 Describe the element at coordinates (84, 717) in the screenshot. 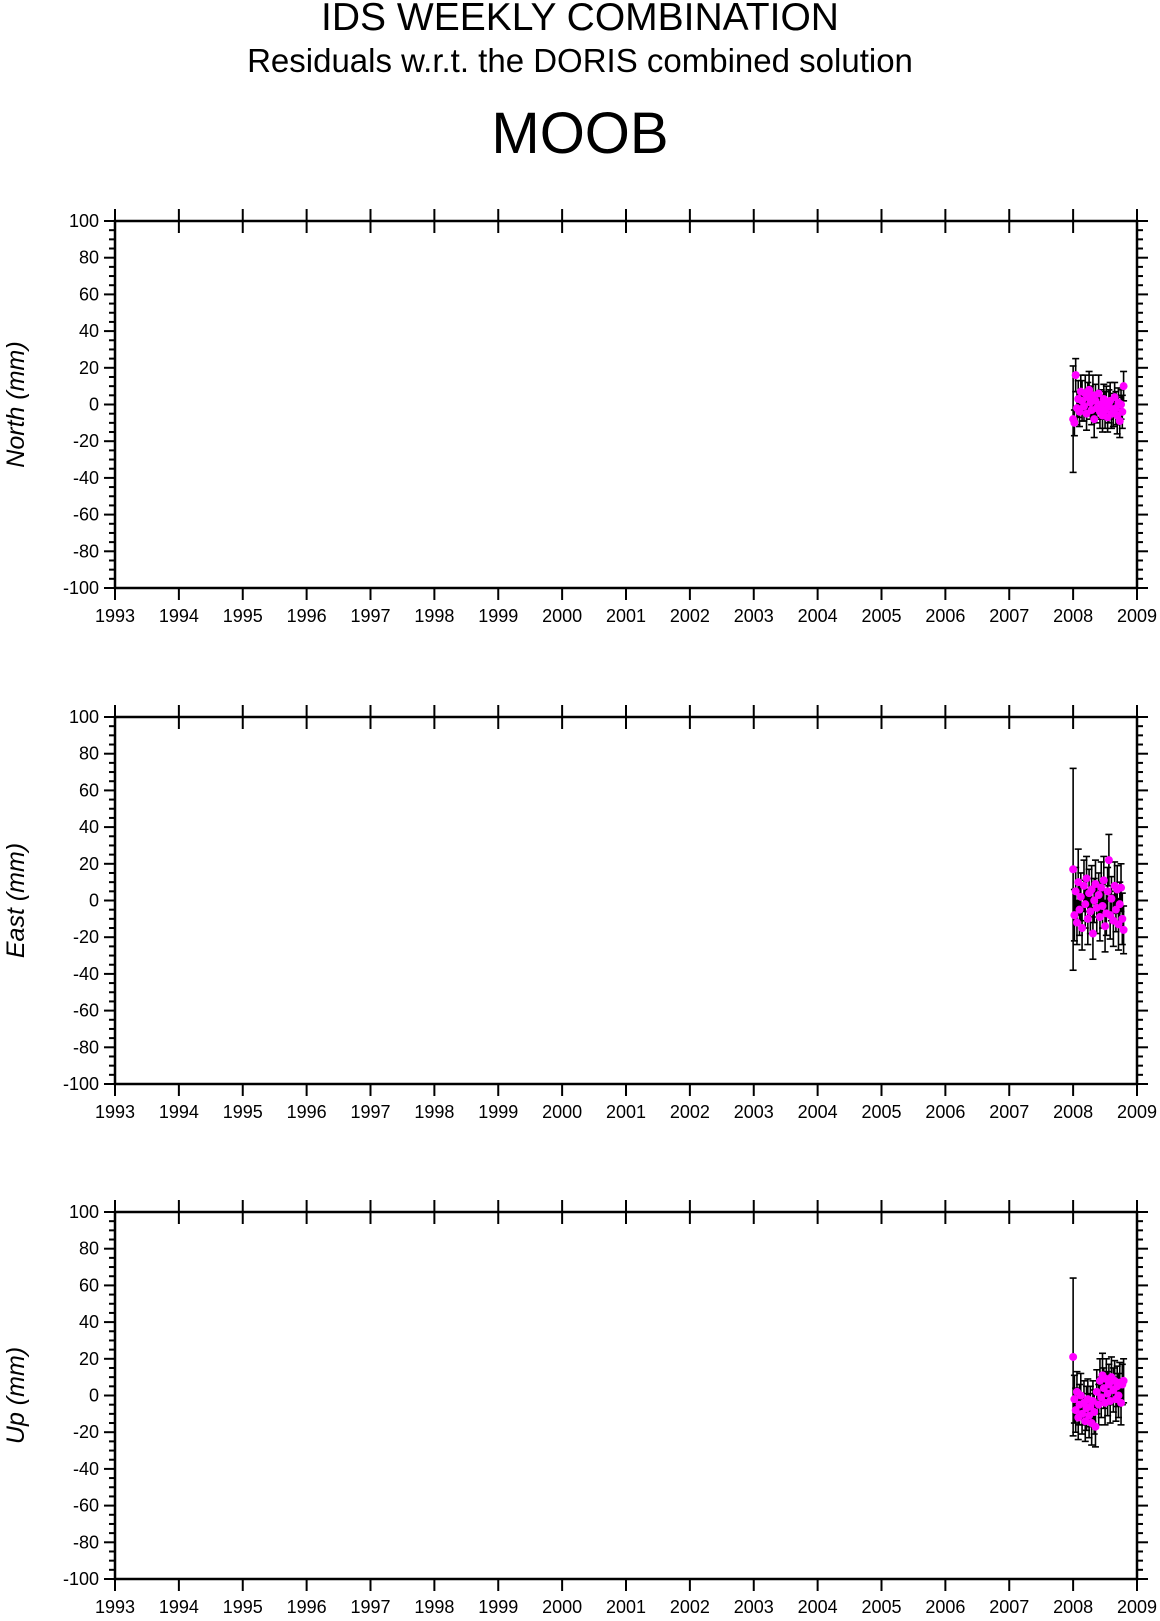

I see `y-tick-label: 100` at that location.